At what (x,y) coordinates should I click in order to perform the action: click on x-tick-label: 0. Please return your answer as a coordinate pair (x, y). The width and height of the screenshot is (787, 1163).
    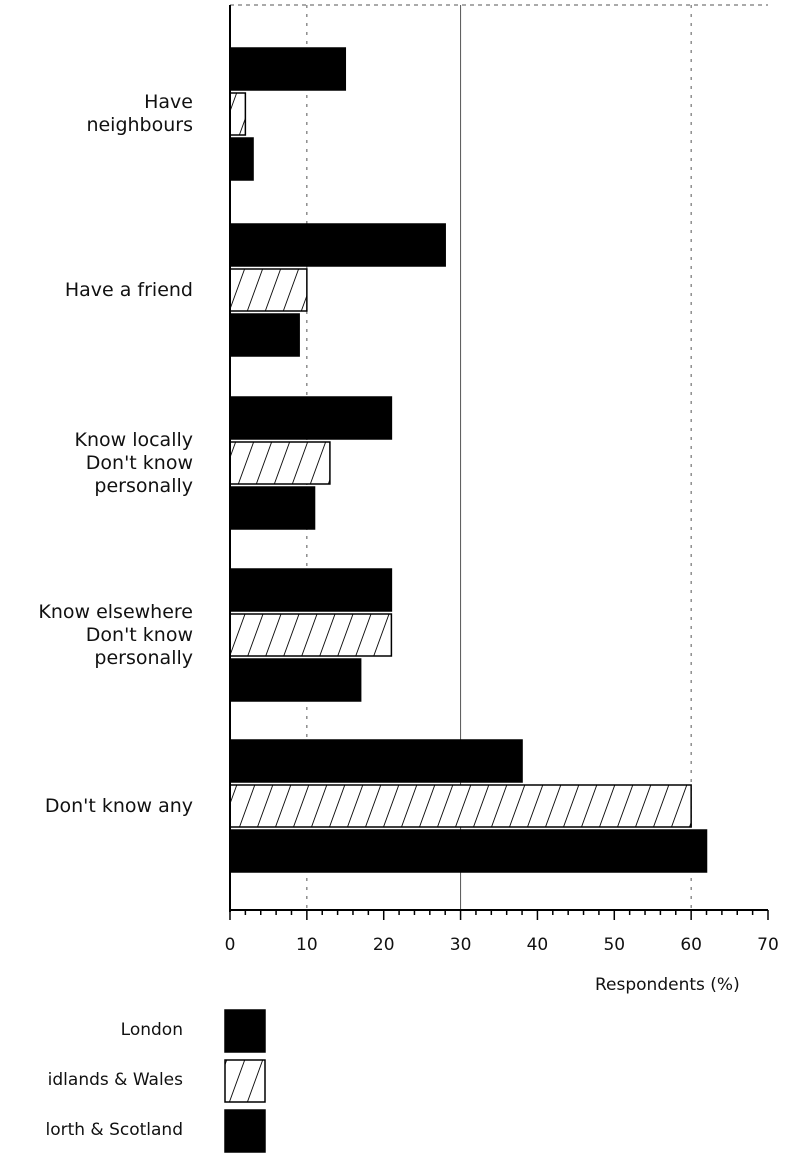
    Looking at the image, I should click on (230, 945).